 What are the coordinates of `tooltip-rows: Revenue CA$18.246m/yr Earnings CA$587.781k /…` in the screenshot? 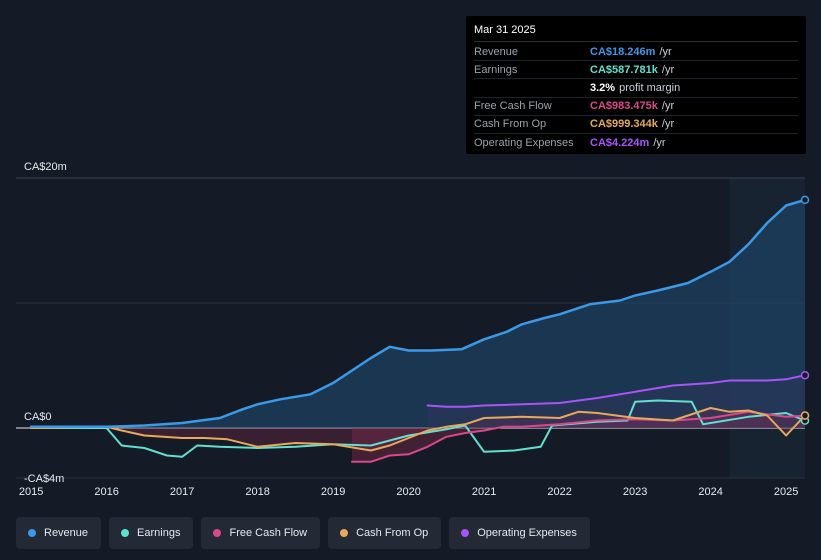 It's located at (636, 97).